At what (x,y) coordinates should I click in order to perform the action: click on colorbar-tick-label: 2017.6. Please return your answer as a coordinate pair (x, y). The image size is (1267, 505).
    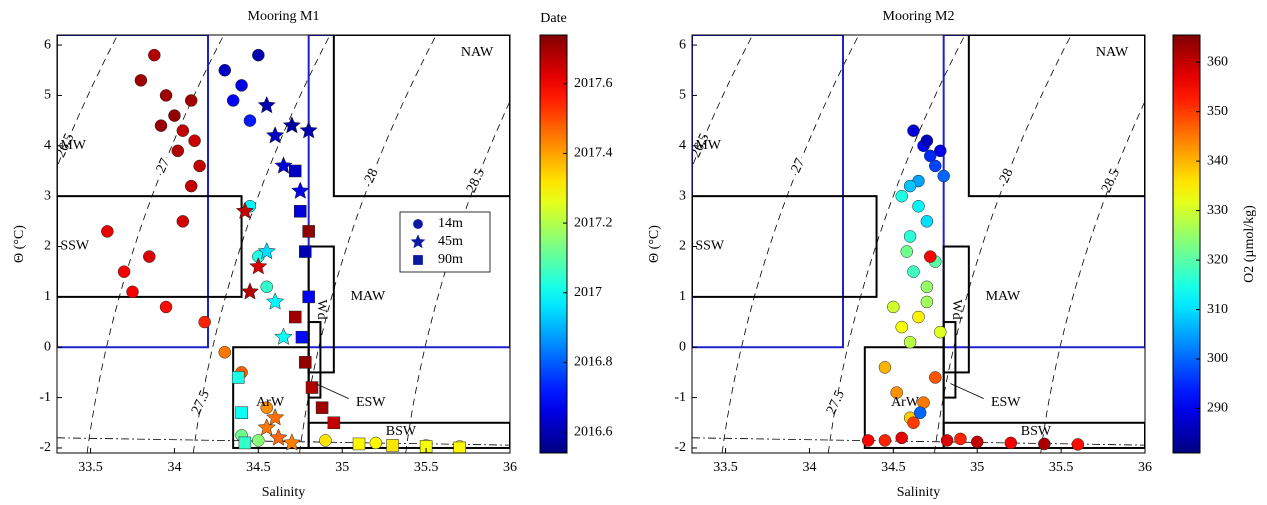
    Looking at the image, I should click on (593, 83).